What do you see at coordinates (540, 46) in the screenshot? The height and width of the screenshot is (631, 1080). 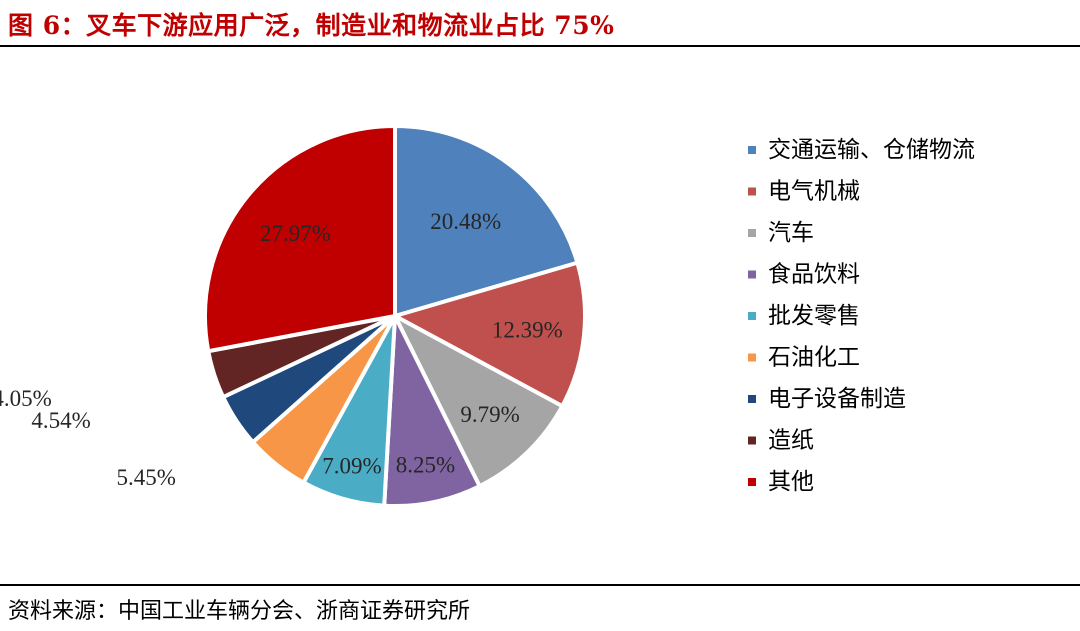 I see `title-divider` at bounding box center [540, 46].